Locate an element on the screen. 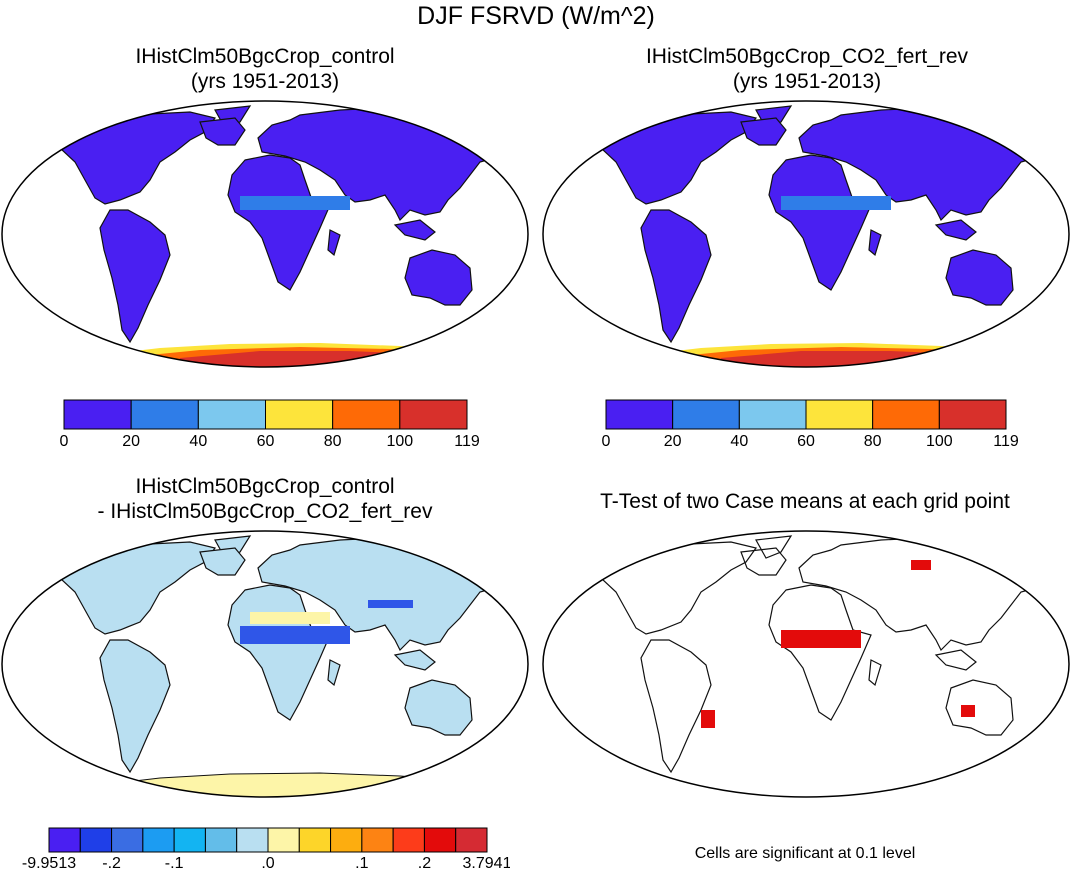 This screenshot has height=874, width=1072. tibet-negative-band is located at coordinates (390, 604).